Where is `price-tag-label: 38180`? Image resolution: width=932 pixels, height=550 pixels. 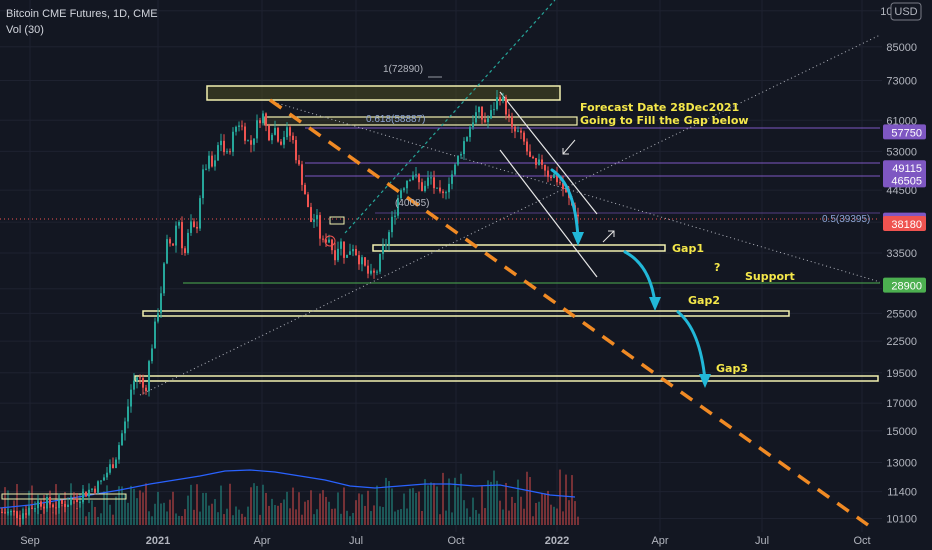 price-tag-label: 38180 is located at coordinates (906, 225).